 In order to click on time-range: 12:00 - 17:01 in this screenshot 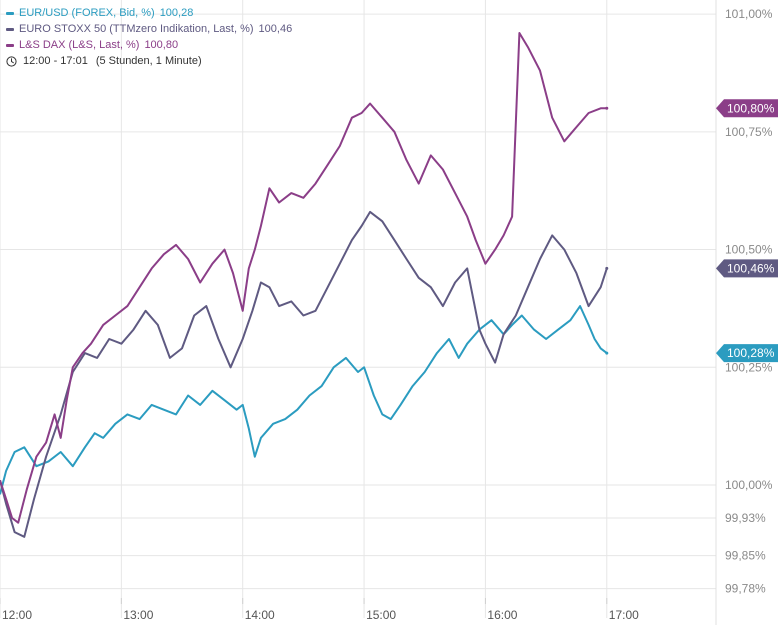, I will do `click(55, 61)`.